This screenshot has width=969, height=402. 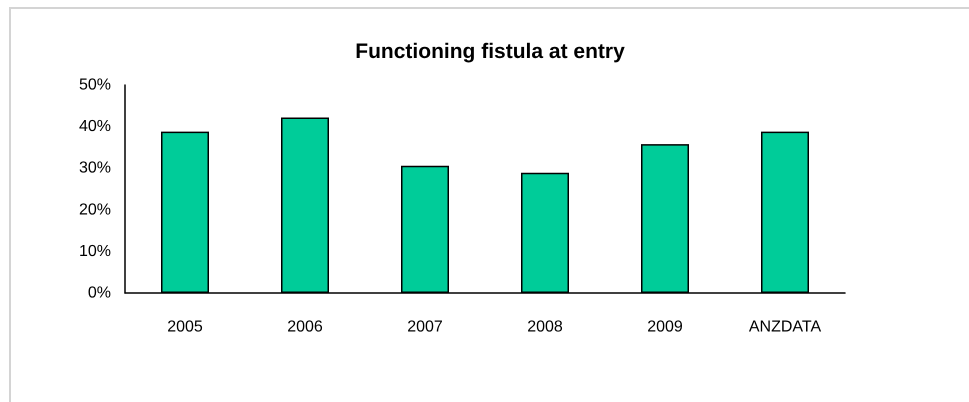 I want to click on x-tick-label: ANZDATA, so click(x=785, y=327).